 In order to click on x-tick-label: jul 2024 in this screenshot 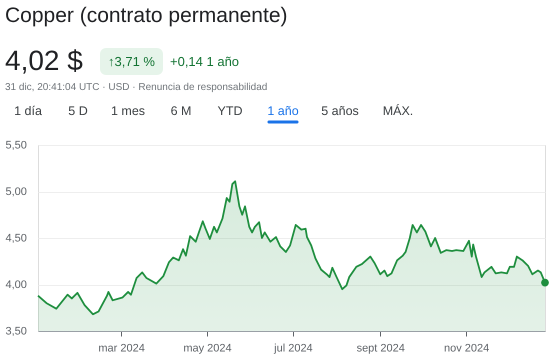, I will do `click(293, 348)`.